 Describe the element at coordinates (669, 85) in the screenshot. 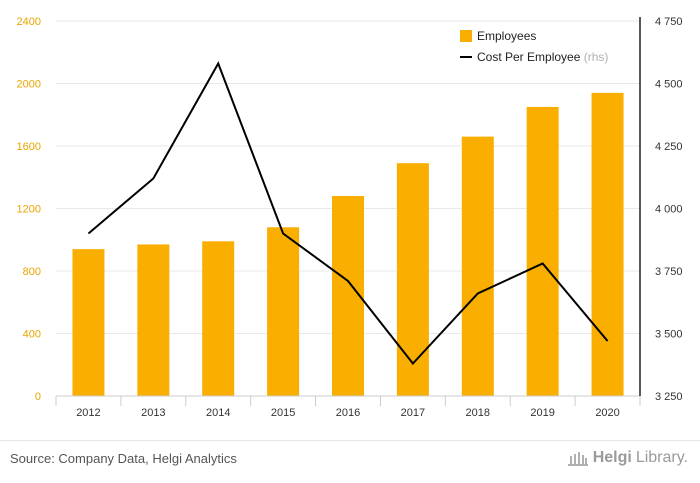

I see `y-right-tick-label: 4 500` at that location.